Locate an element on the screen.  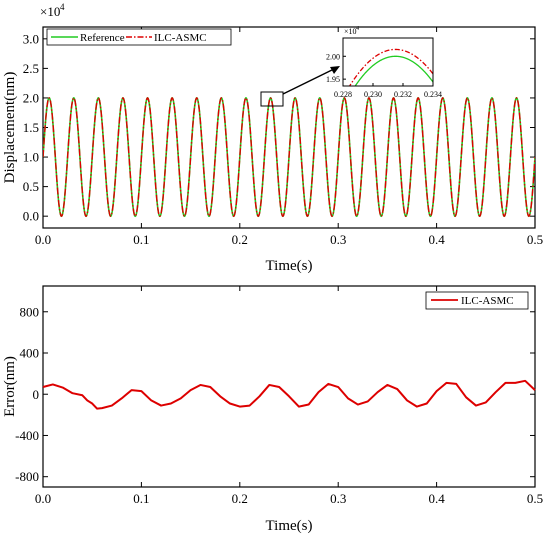
zoom-region-box is located at coordinates (272, 99).